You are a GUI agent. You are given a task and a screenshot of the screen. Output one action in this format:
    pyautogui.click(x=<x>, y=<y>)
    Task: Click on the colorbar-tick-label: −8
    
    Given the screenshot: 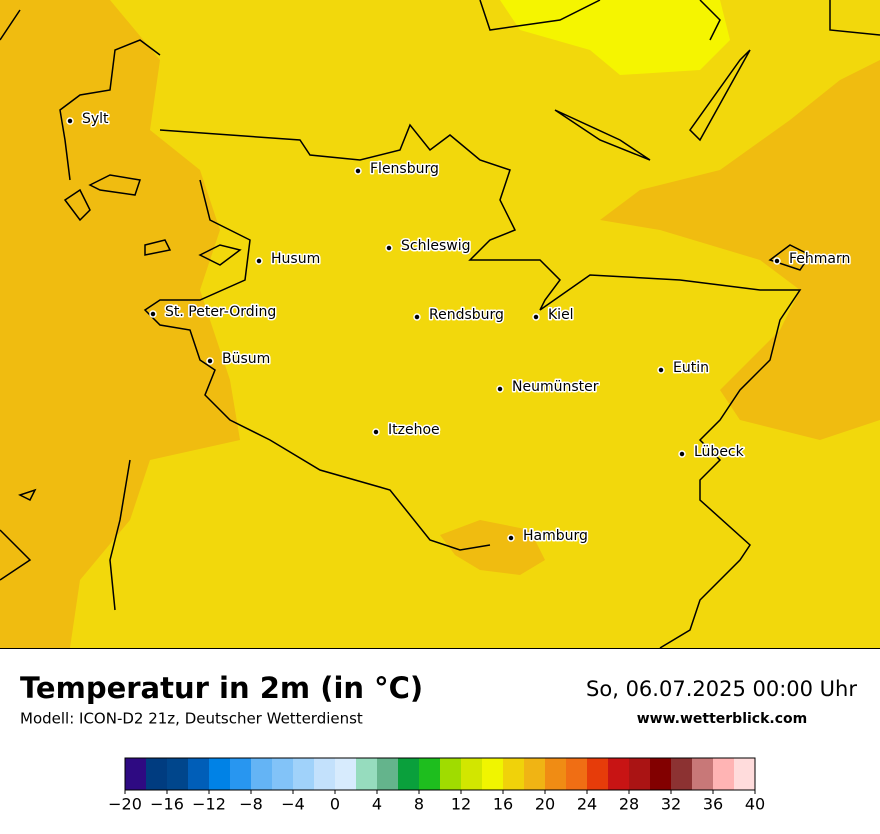 What is the action you would take?
    pyautogui.click(x=251, y=804)
    